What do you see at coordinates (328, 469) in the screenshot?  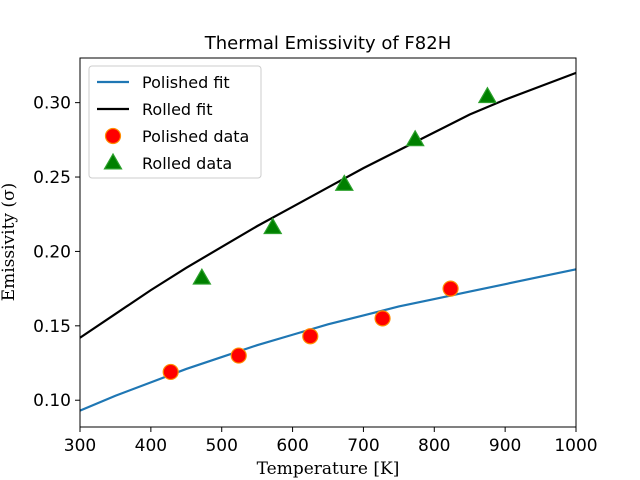 I see `x-axis-label: Temperature [K]` at bounding box center [328, 469].